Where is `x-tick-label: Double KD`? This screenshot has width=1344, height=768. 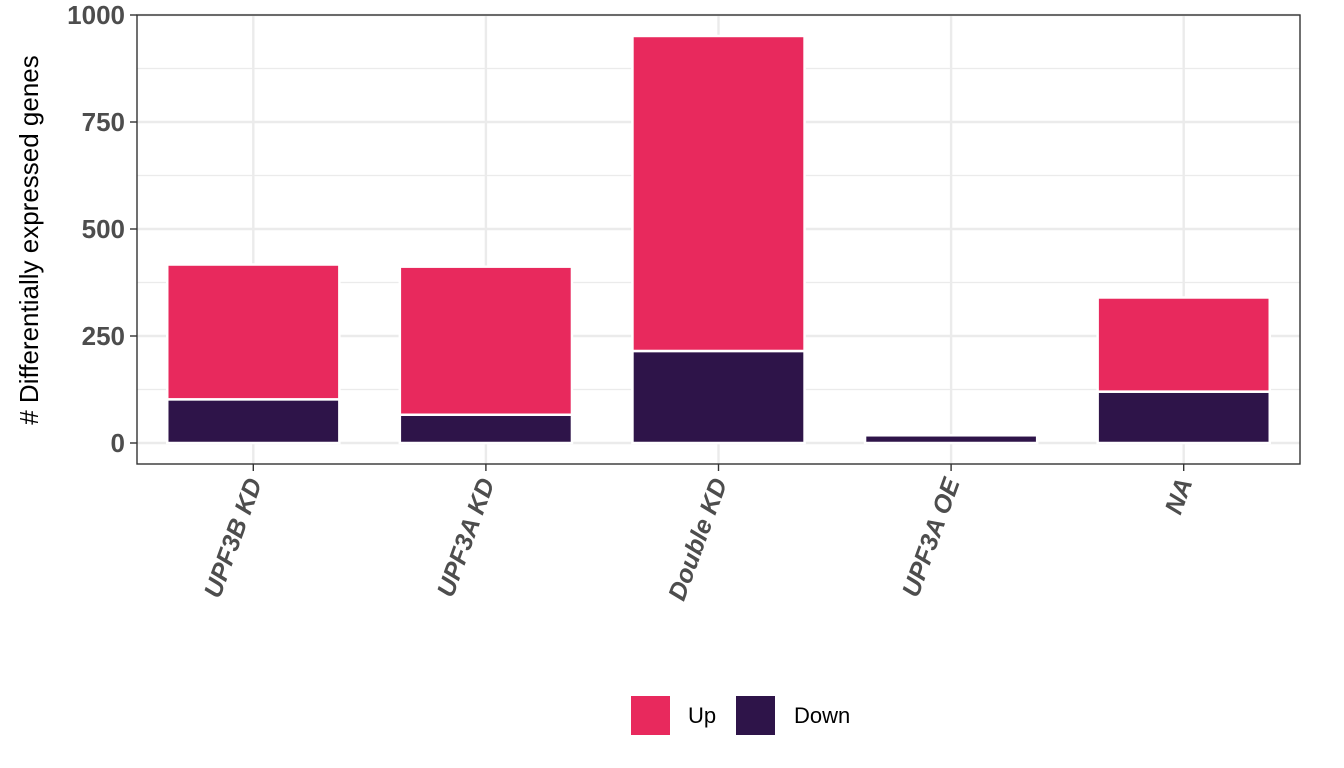 x-tick-label: Double KD is located at coordinates (698, 539).